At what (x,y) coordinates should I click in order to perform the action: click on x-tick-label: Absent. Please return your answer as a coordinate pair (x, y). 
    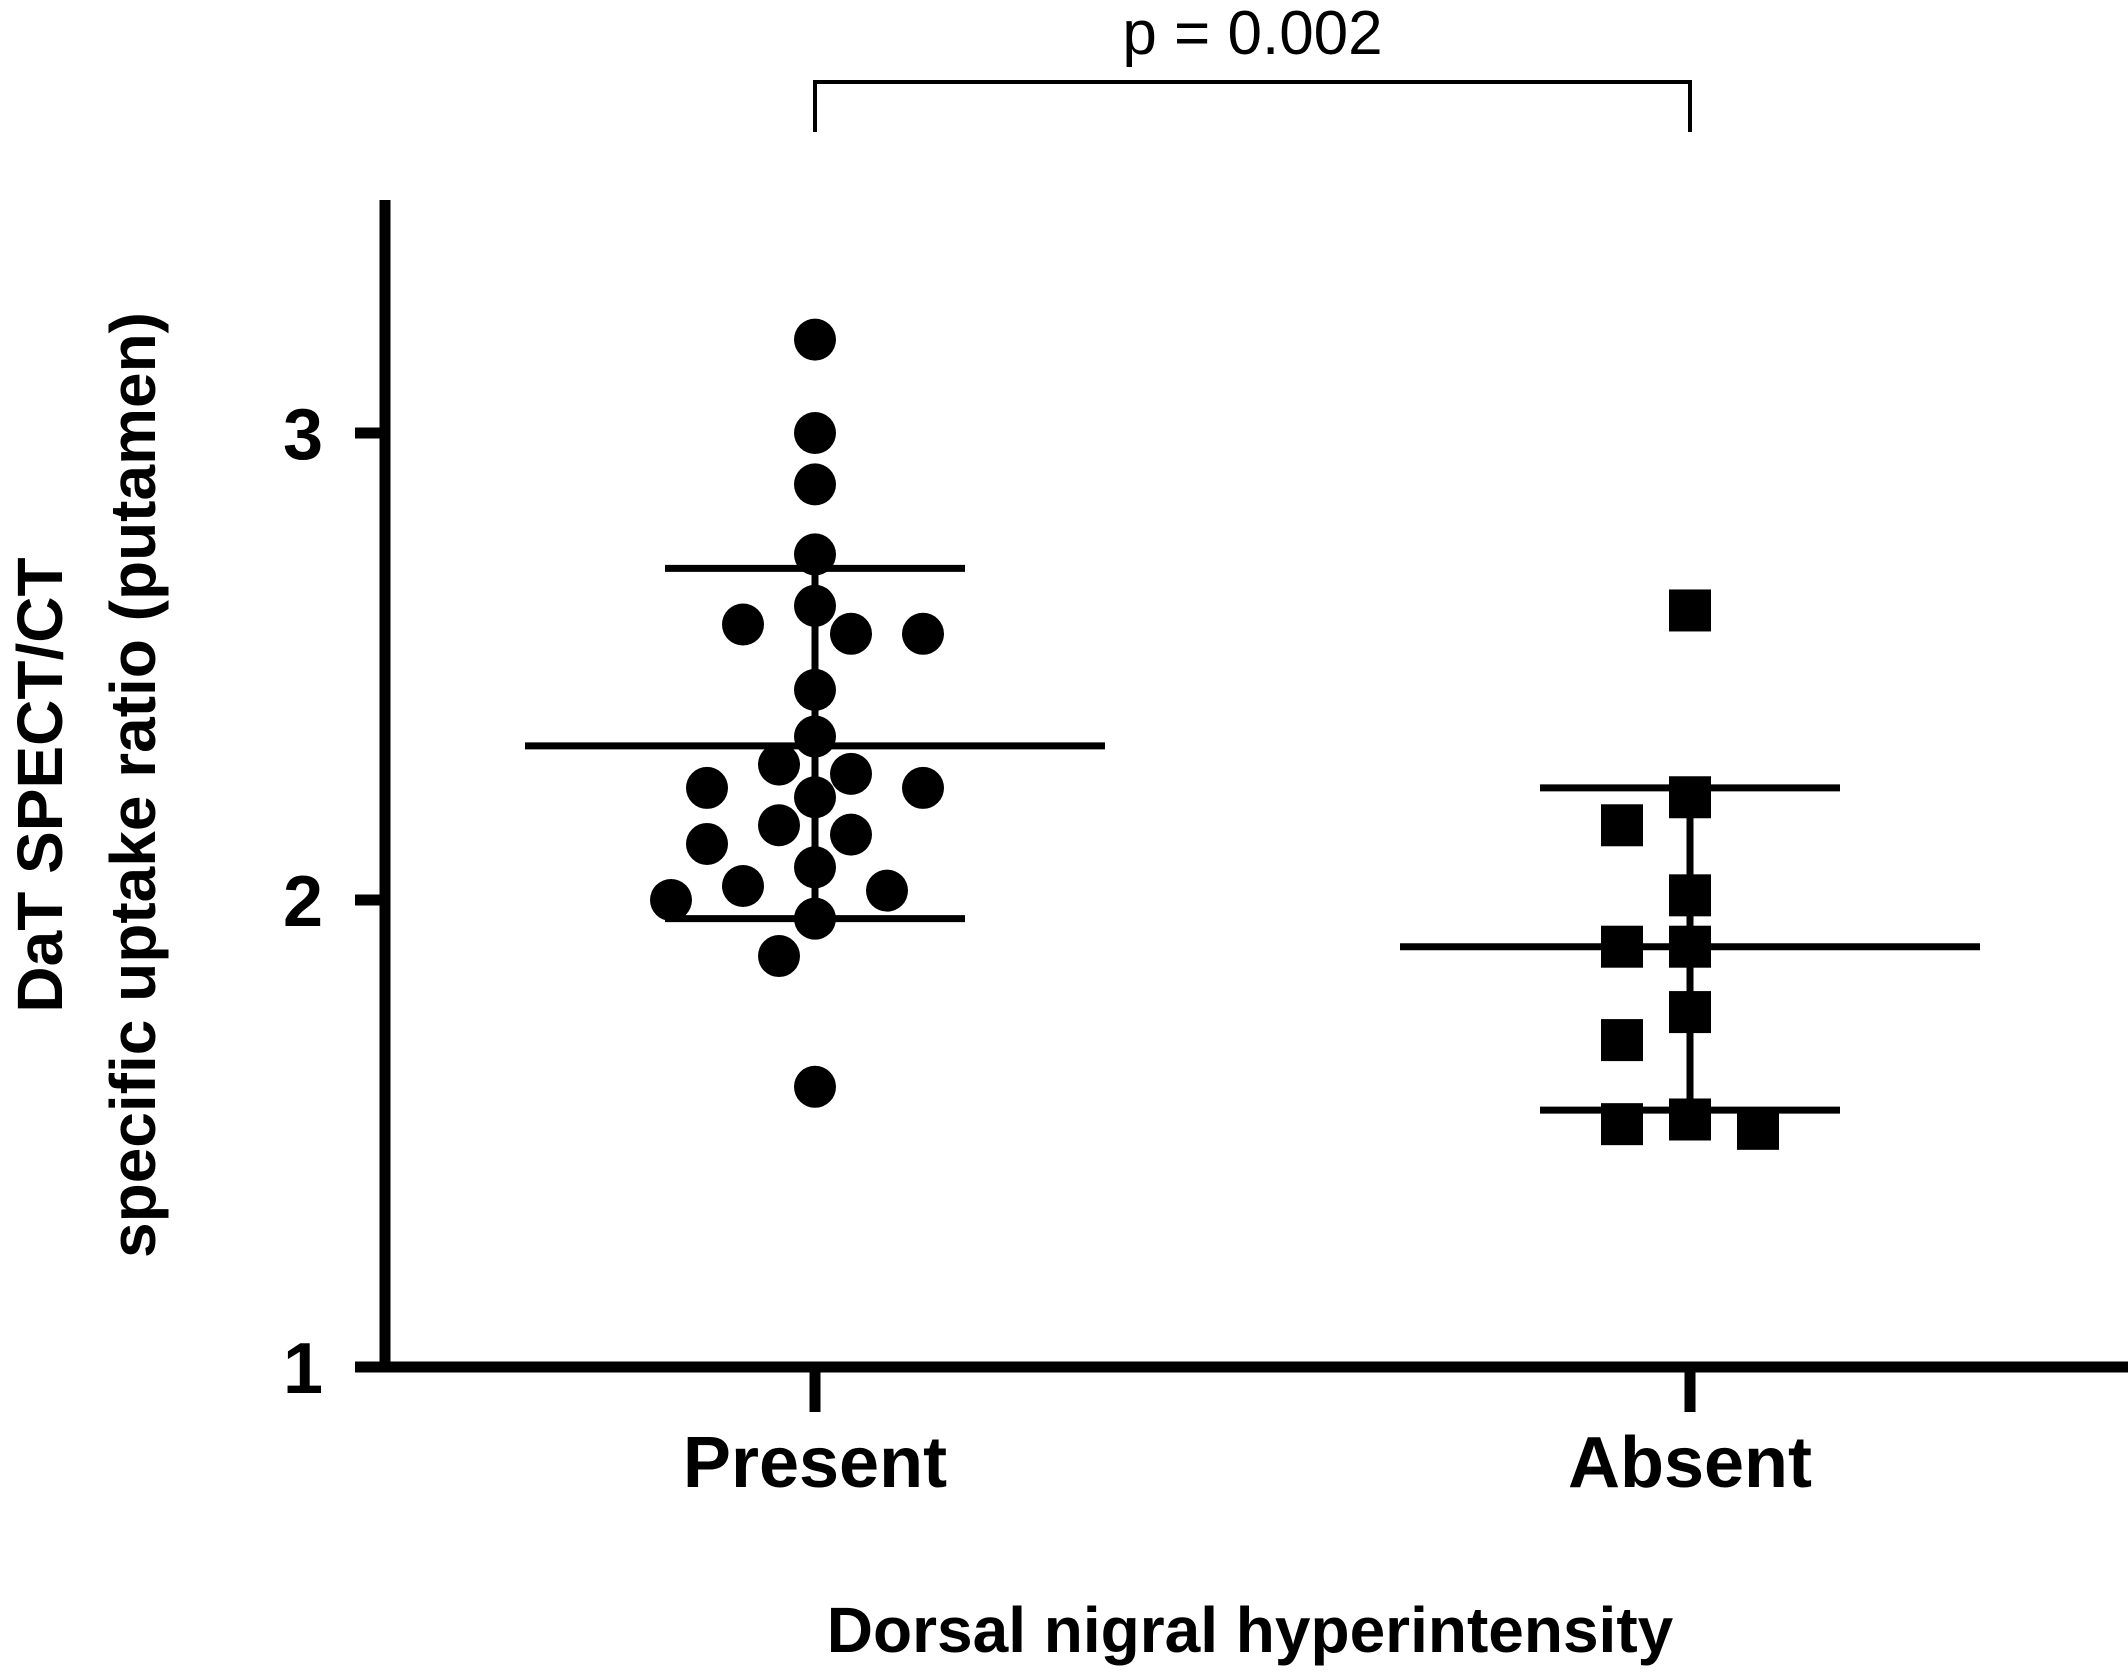
    Looking at the image, I should click on (1690, 1463).